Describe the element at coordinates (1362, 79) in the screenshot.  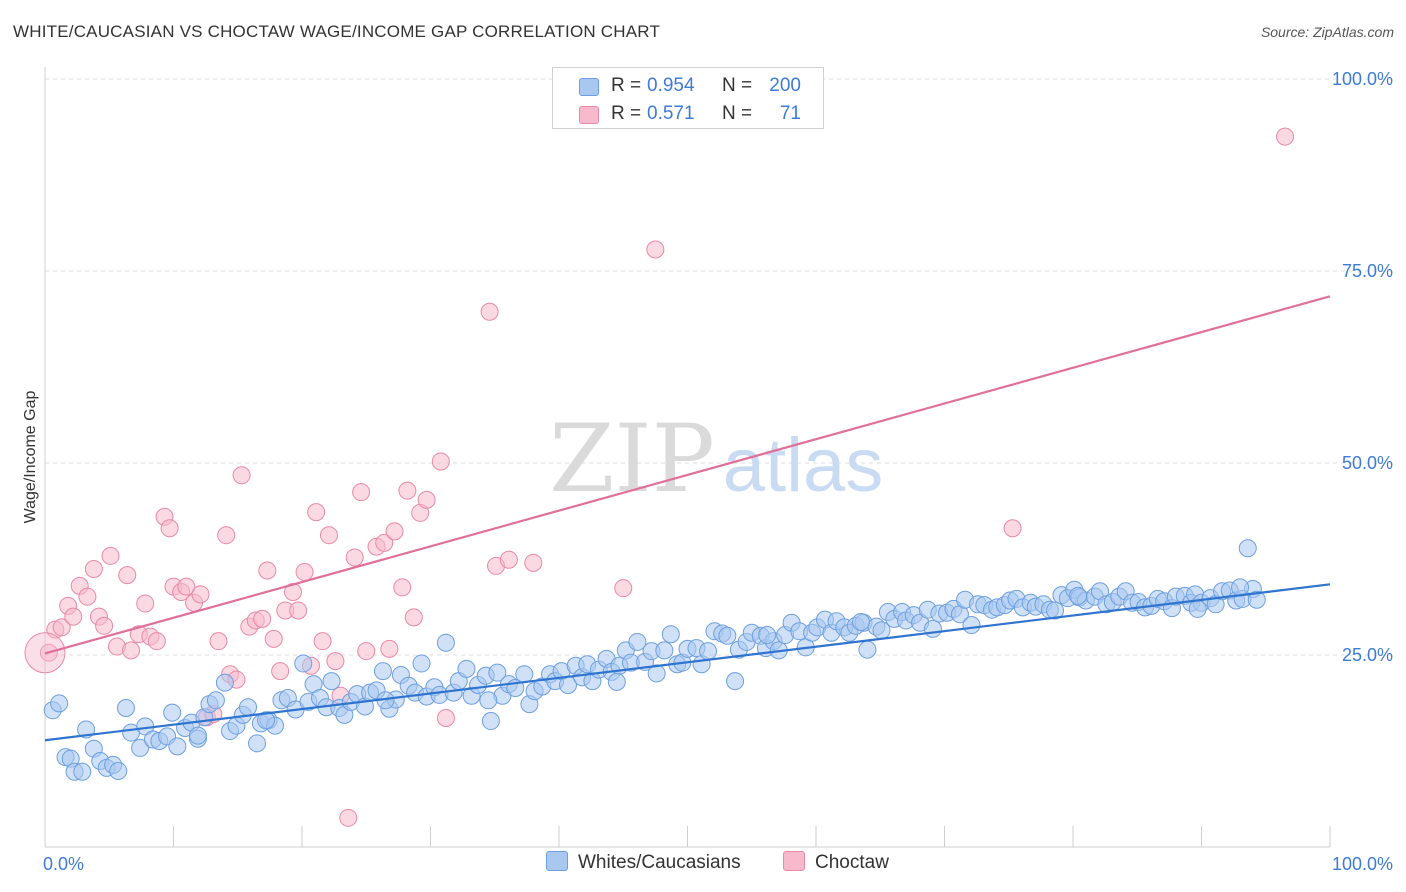
I see `y-tick-label: 100.0%` at that location.